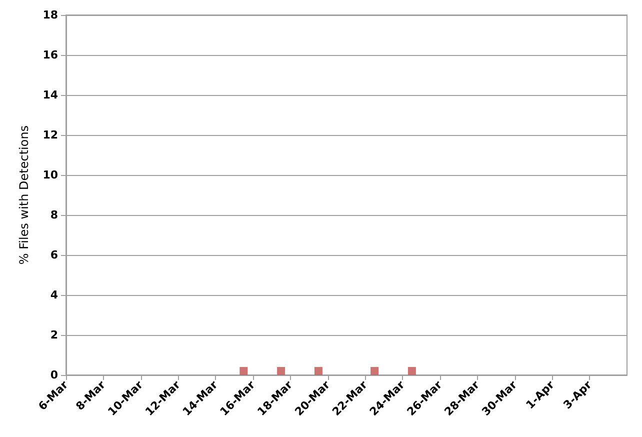 The width and height of the screenshot is (642, 437). I want to click on y-tick-label: 18, so click(50, 15).